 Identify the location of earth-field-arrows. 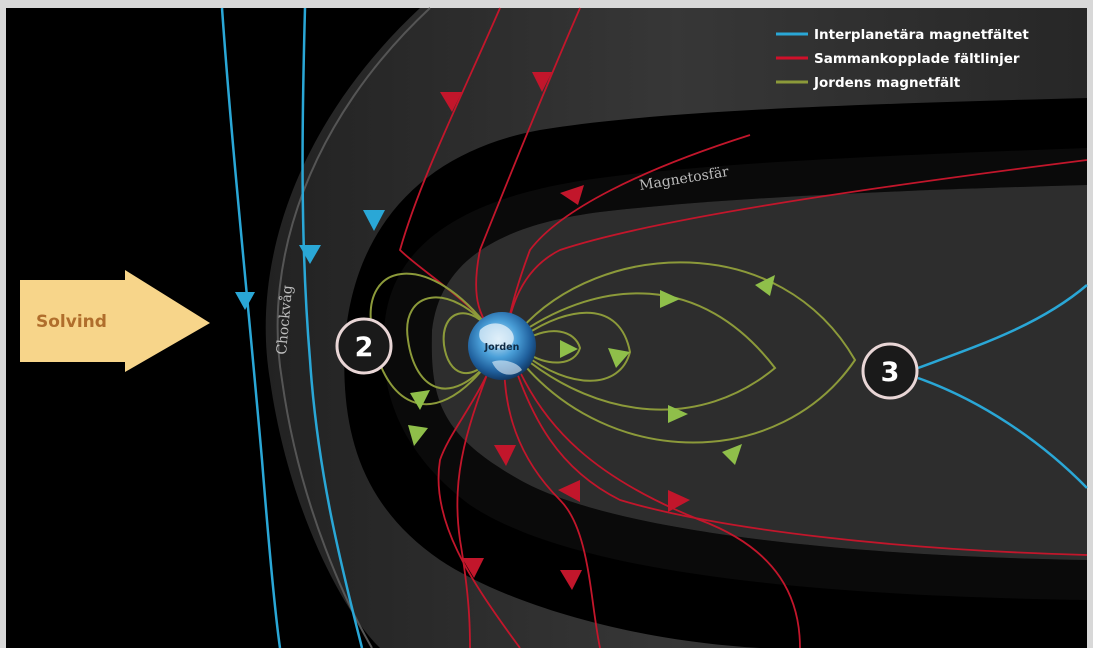
(591, 370).